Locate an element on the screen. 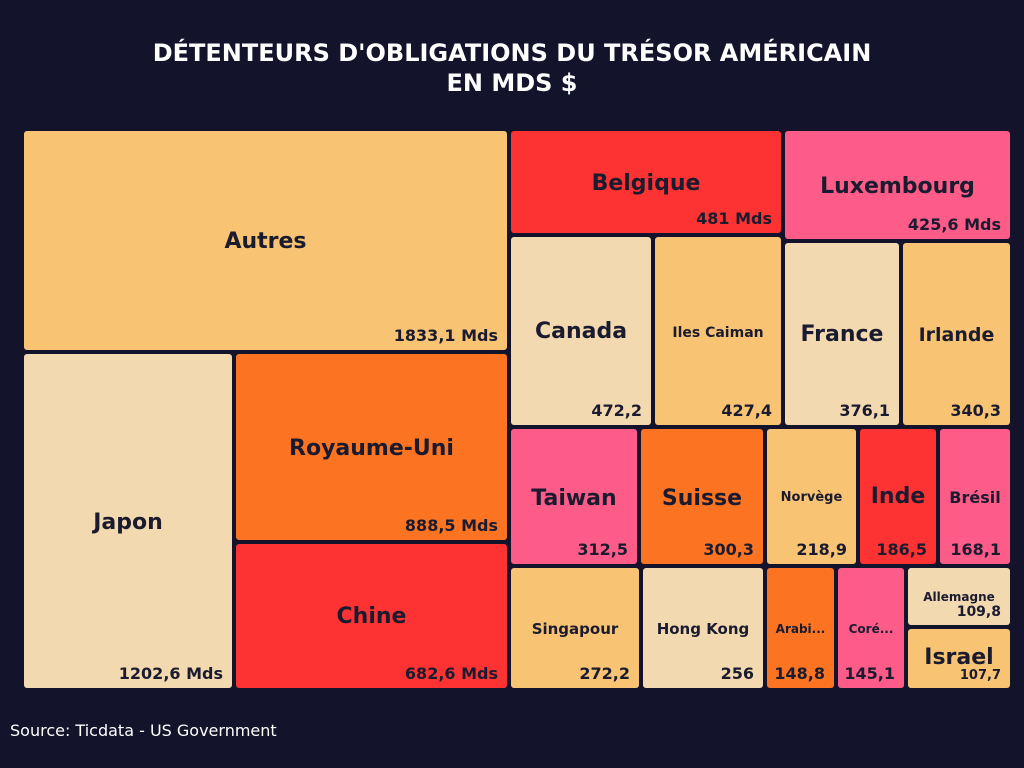  tile-value: 218,9 is located at coordinates (821, 549).